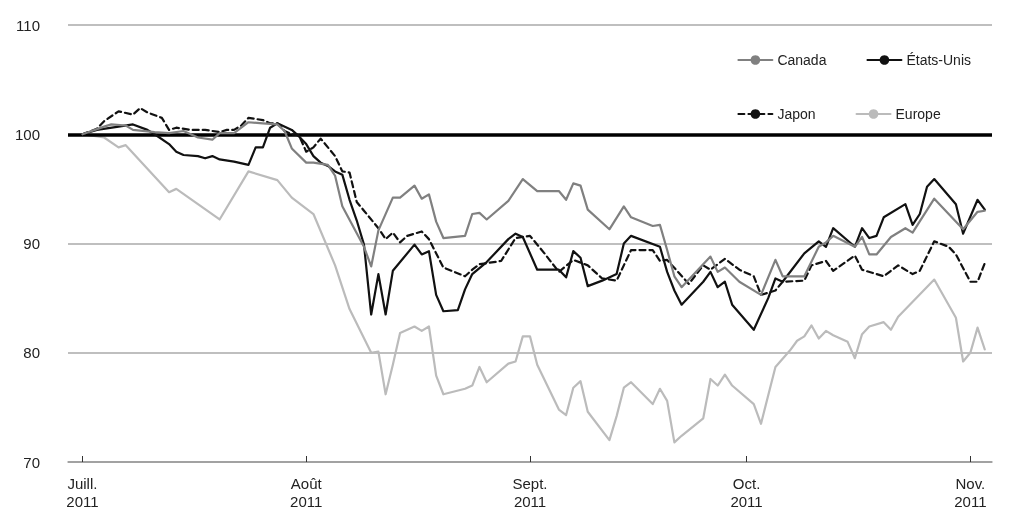 Image resolution: width=1014 pixels, height=531 pixels. What do you see at coordinates (82, 492) in the screenshot?
I see `x-tick-label: Juill. 2011` at bounding box center [82, 492].